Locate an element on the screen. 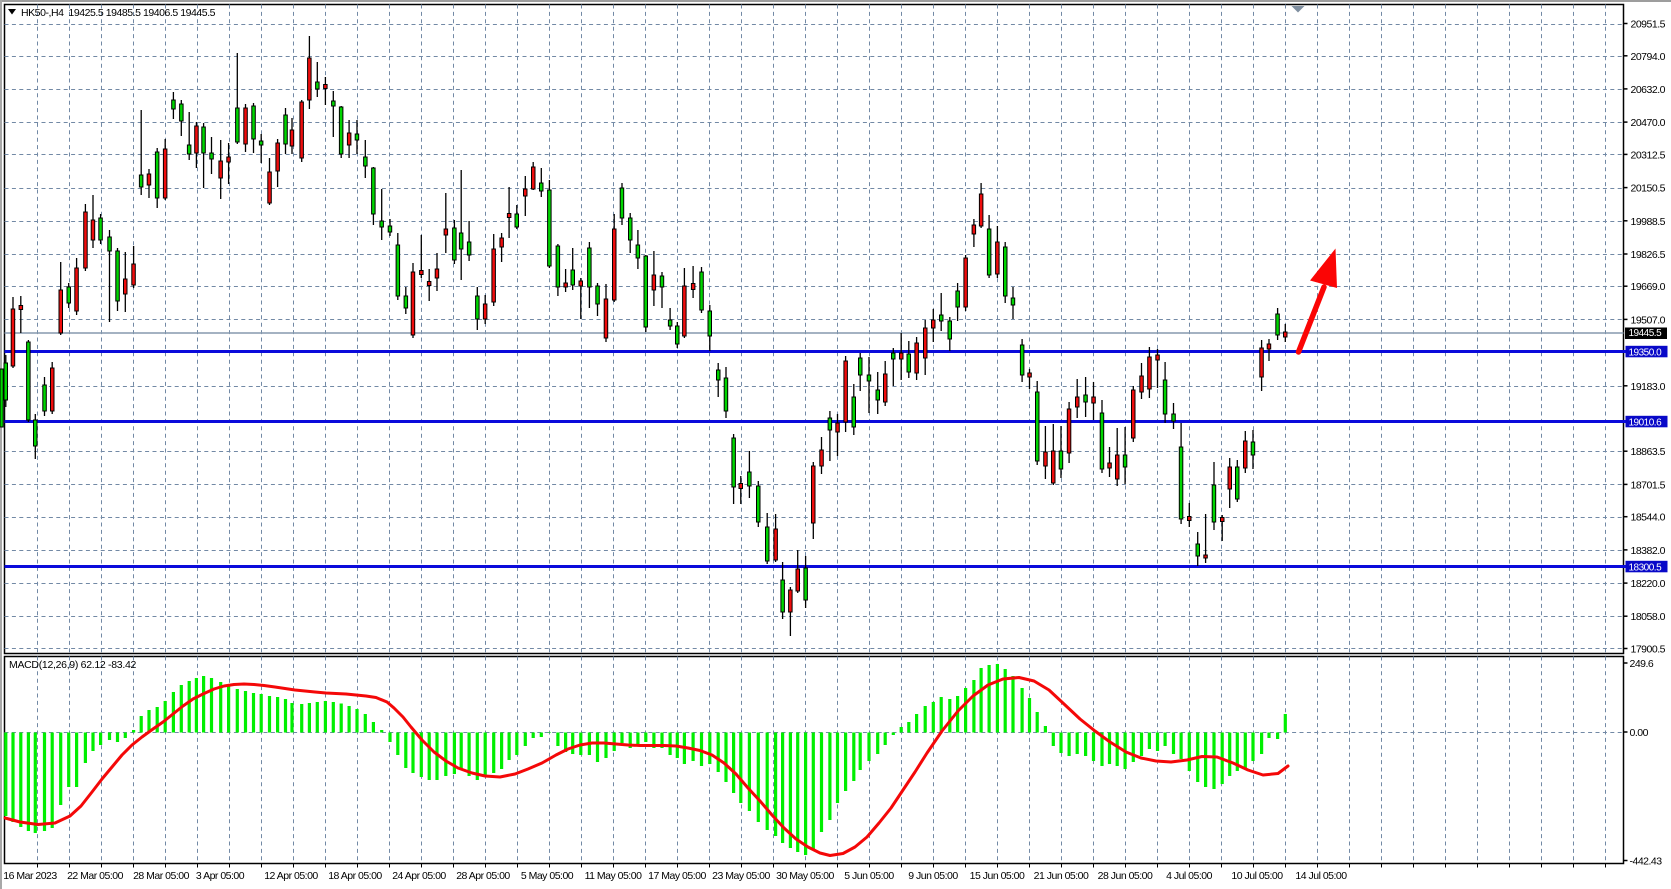 Image resolution: width=1671 pixels, height=889 pixels. svg-text: 18701.5 is located at coordinates (1648, 485).